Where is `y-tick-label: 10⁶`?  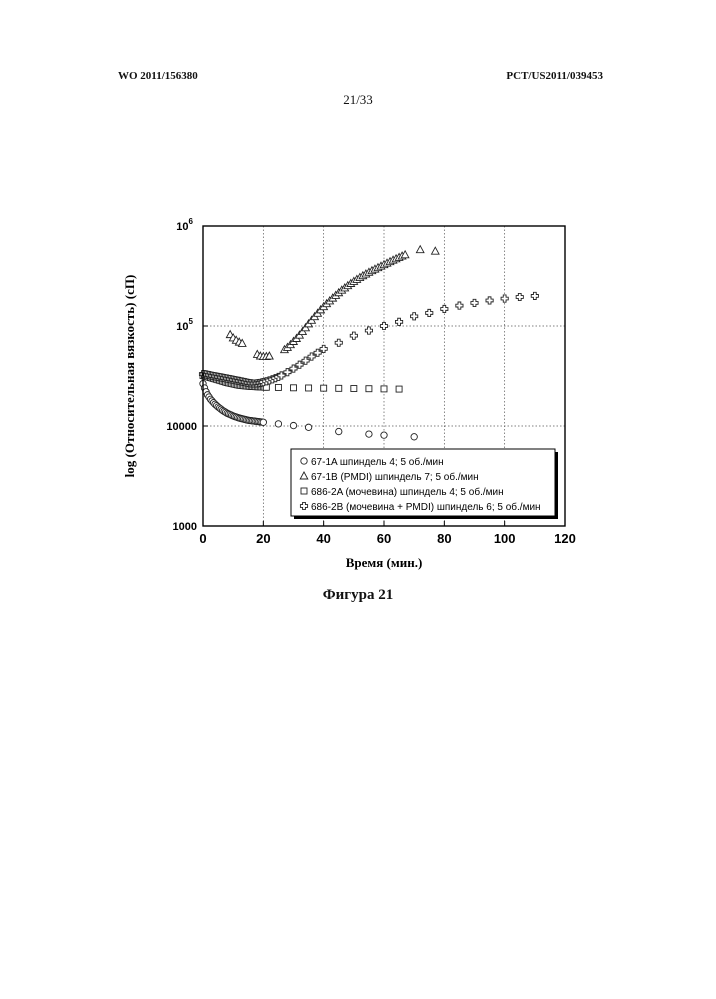
y-tick-label: 10⁶ is located at coordinates (184, 225).